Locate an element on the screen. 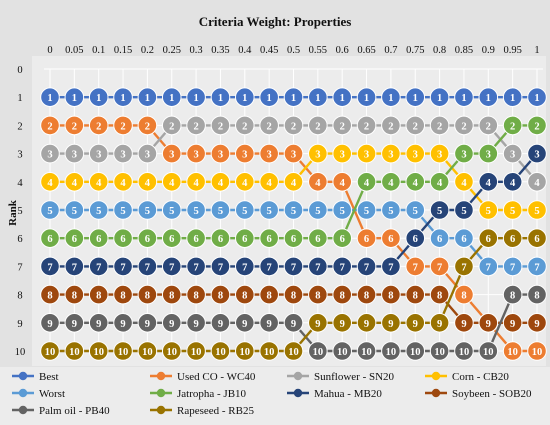 This screenshot has width=550, height=425. y-tick-label: 5 is located at coordinates (19, 211).